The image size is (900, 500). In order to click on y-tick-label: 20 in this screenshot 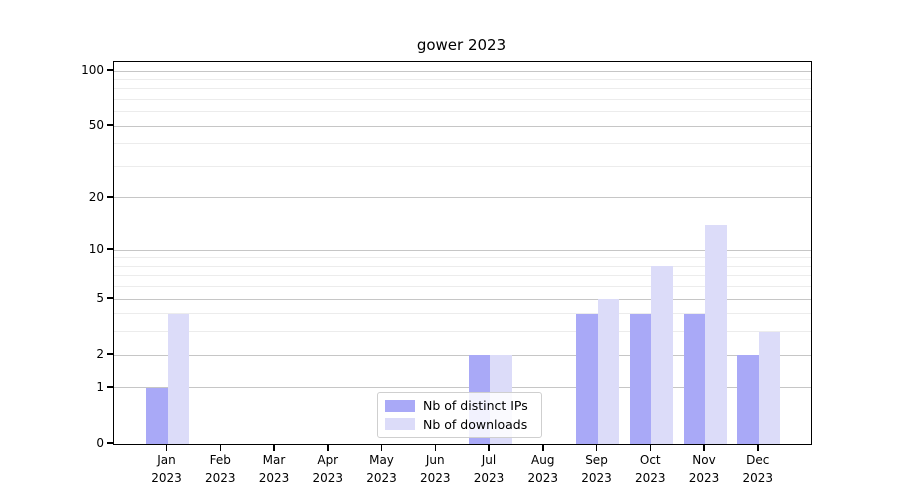, I will do `click(96, 196)`.